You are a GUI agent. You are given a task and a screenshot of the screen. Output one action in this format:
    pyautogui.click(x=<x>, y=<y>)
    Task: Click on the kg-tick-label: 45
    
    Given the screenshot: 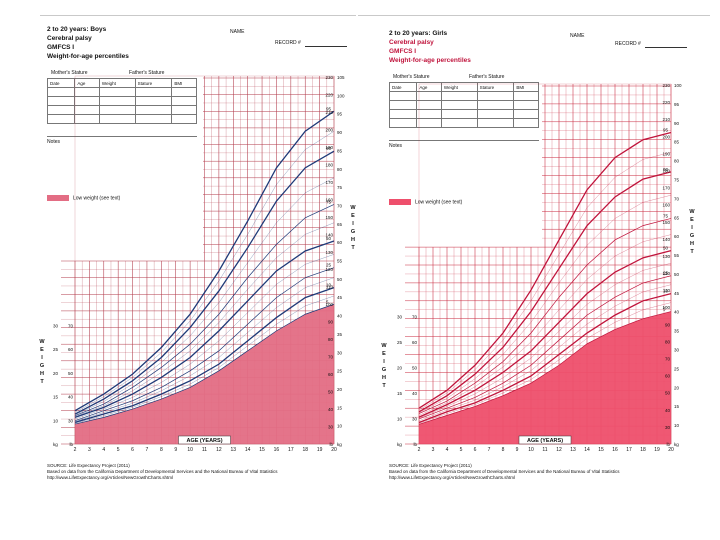 What is the action you would take?
    pyautogui.click(x=677, y=293)
    